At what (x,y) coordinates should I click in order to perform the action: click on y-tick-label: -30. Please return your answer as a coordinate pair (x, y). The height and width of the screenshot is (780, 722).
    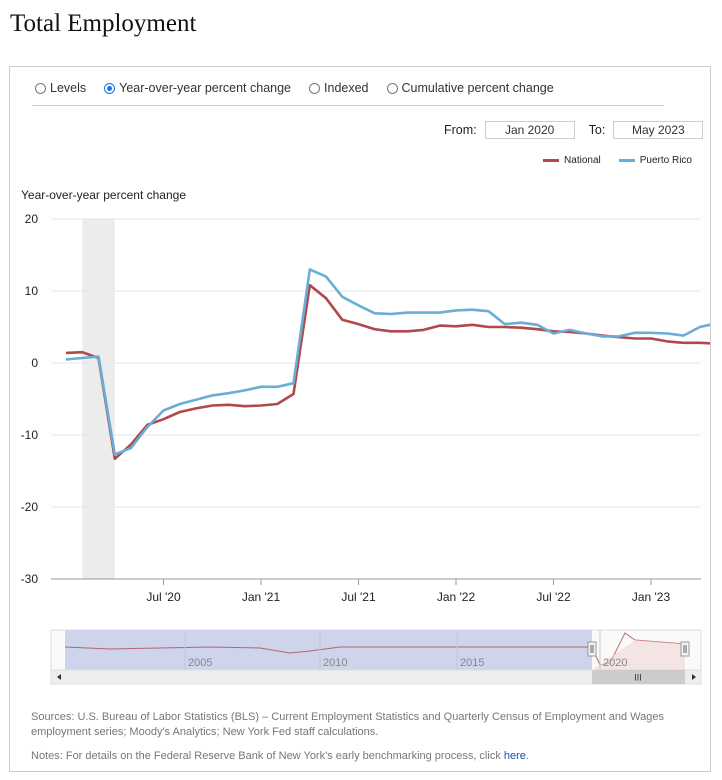
    Looking at the image, I should click on (30, 579).